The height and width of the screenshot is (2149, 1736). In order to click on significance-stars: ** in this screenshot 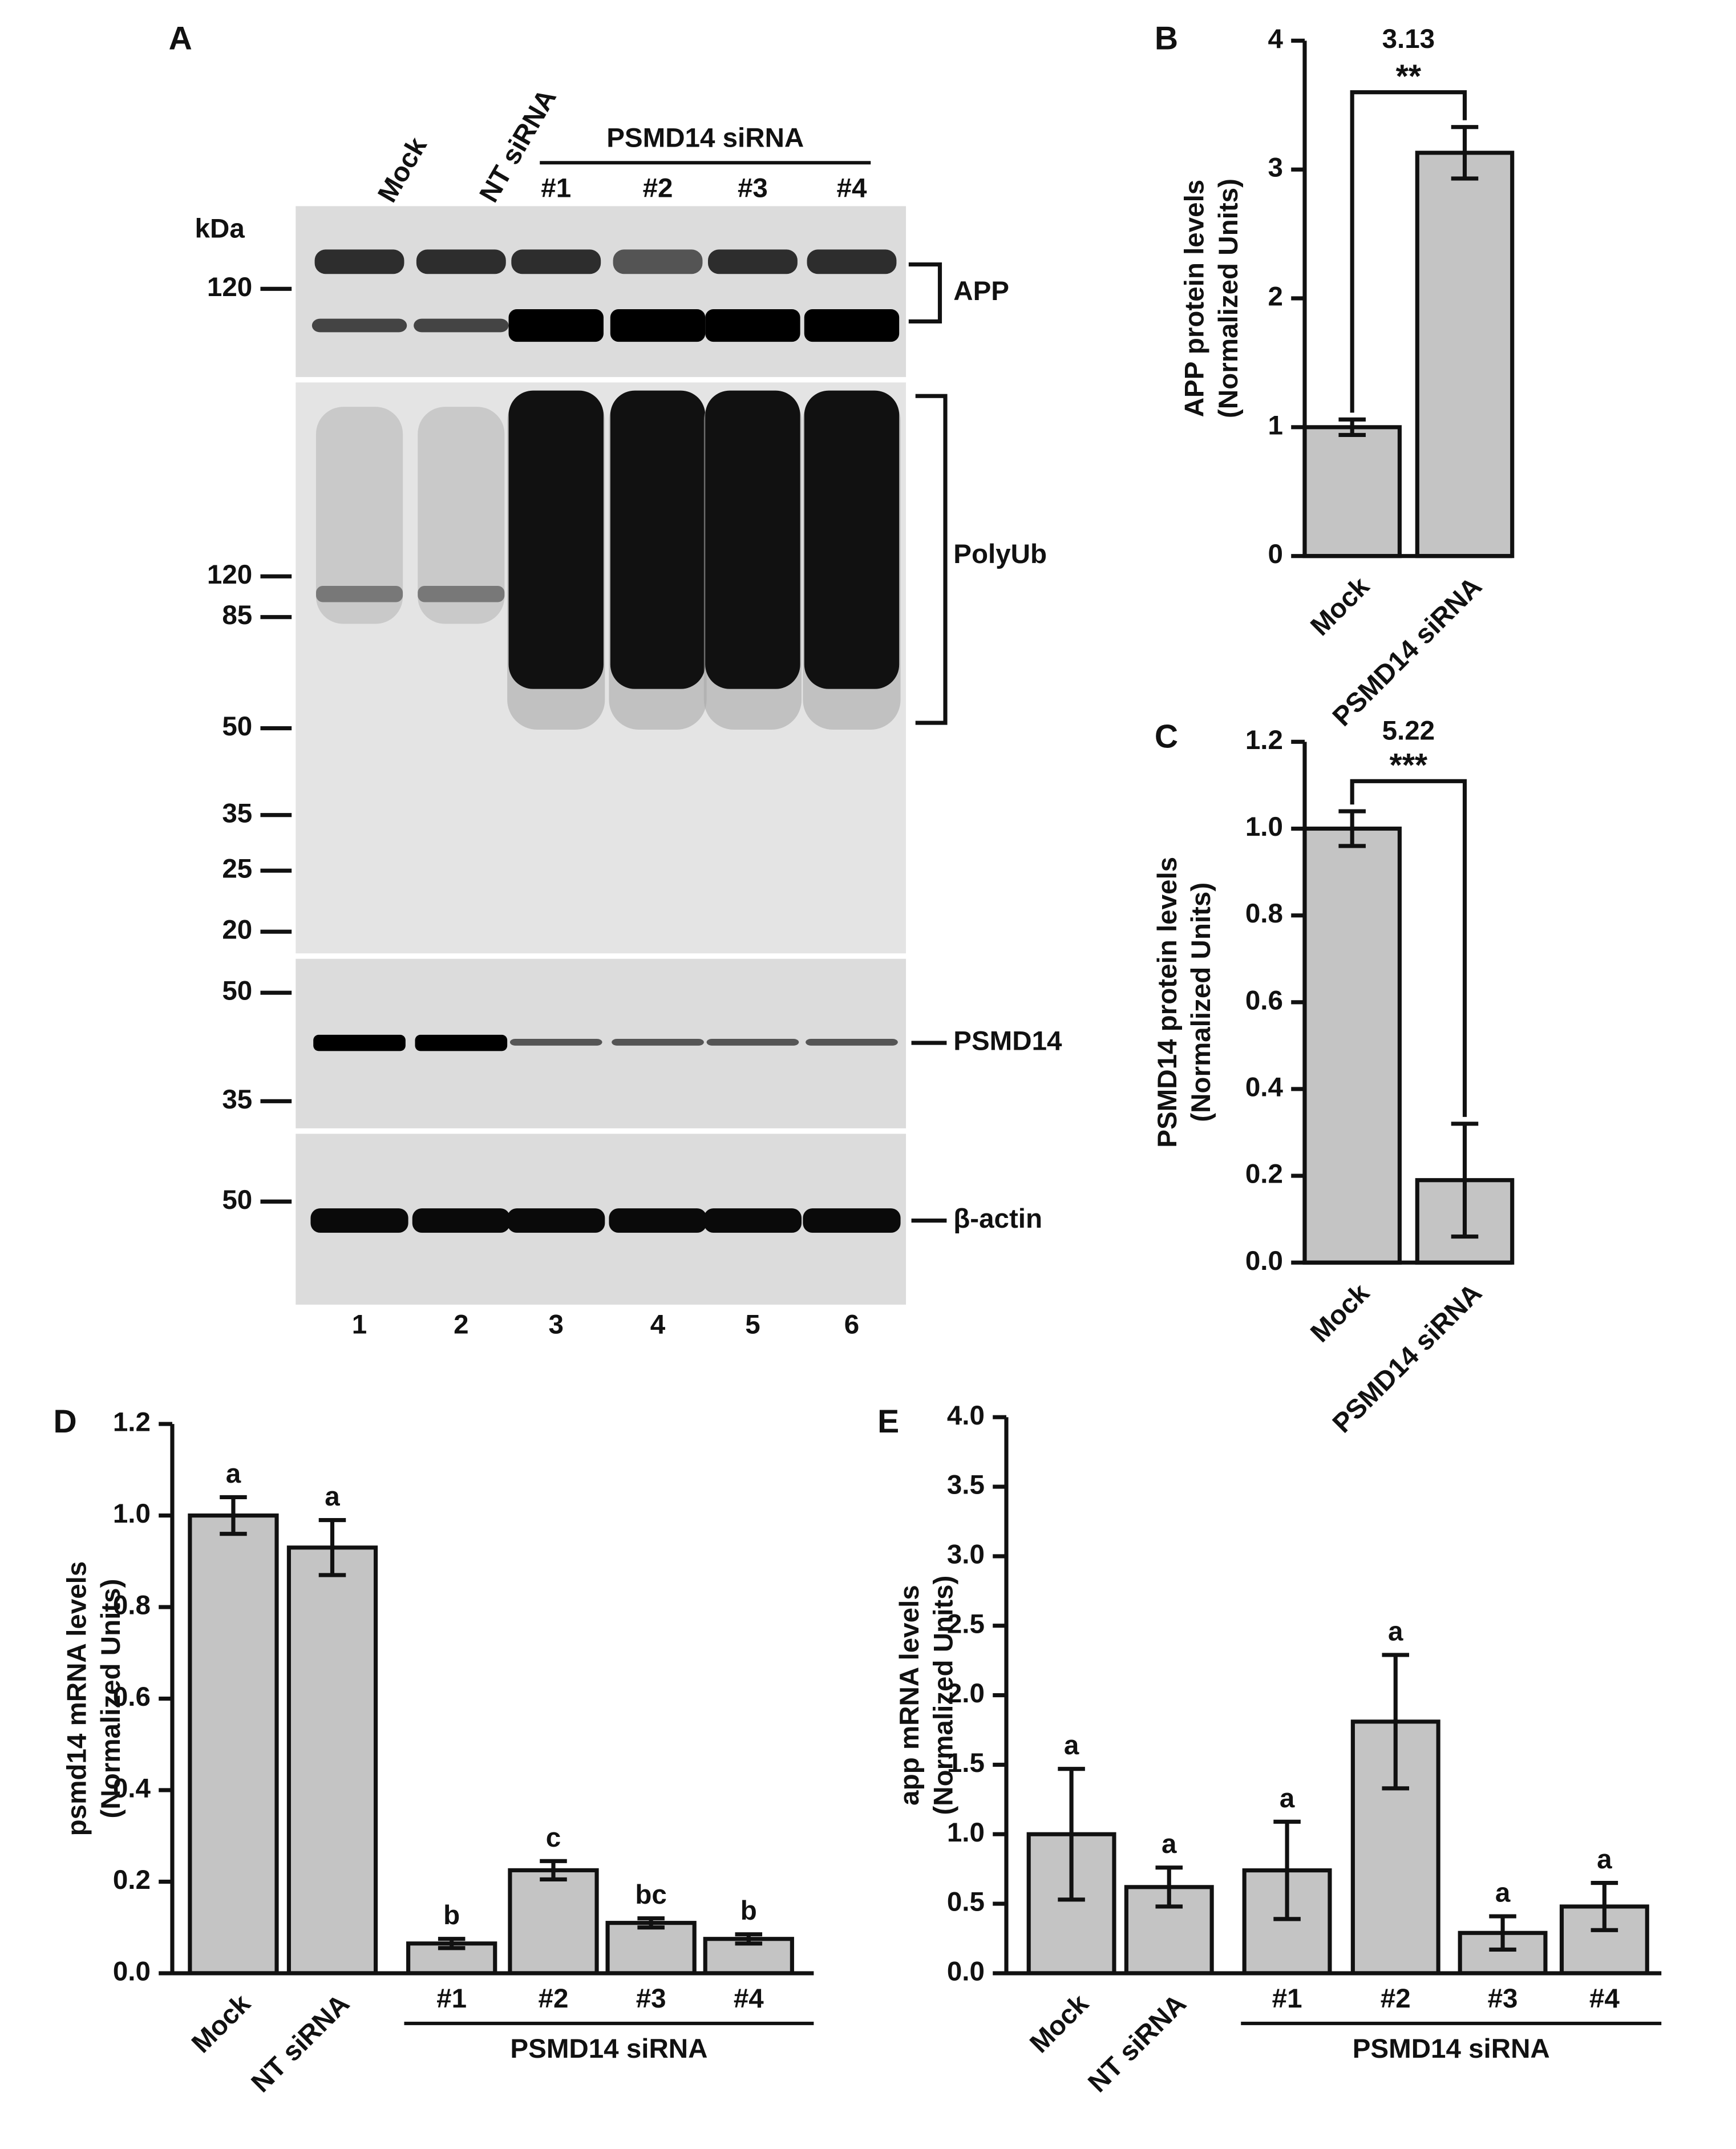, I will do `click(1409, 76)`.